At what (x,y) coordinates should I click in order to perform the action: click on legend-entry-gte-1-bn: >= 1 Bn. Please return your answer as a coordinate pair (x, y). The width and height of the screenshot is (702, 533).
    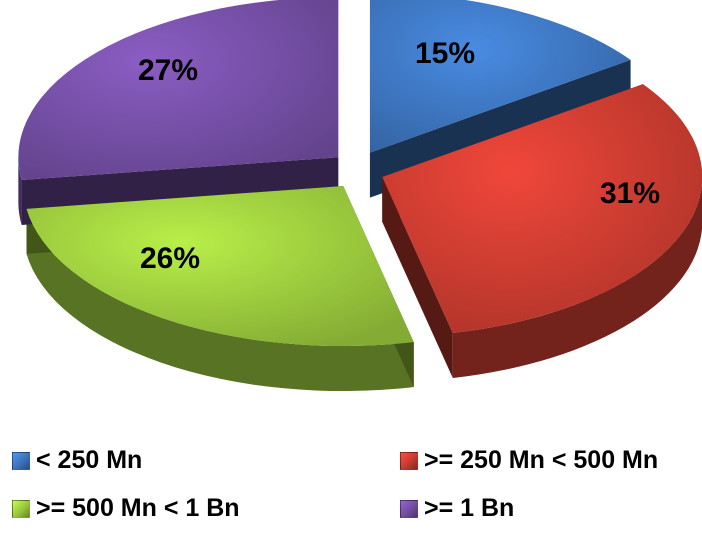
    Looking at the image, I should click on (457, 508).